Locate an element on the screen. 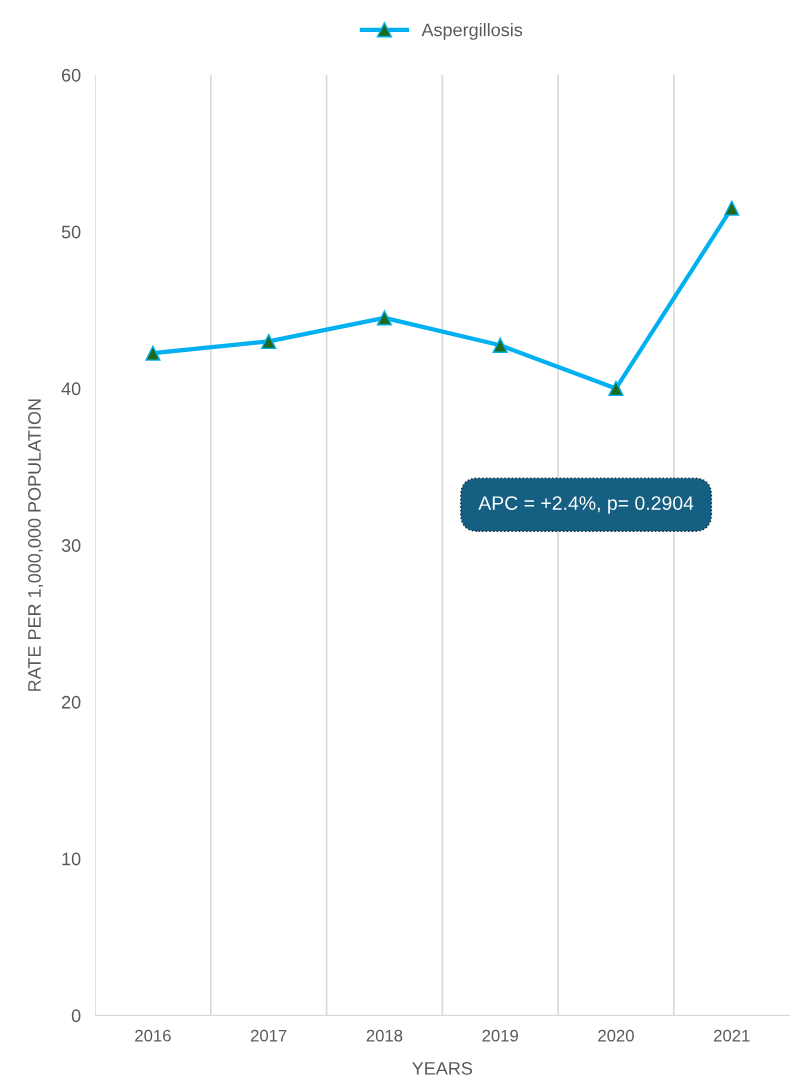  x-tick-label: 2017 is located at coordinates (268, 1035).